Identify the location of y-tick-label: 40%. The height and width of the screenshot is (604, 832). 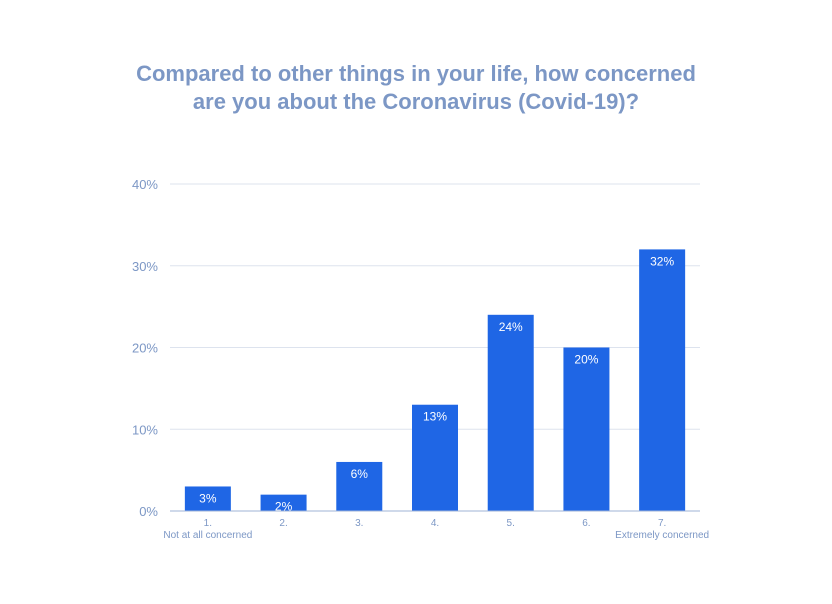
(145, 184).